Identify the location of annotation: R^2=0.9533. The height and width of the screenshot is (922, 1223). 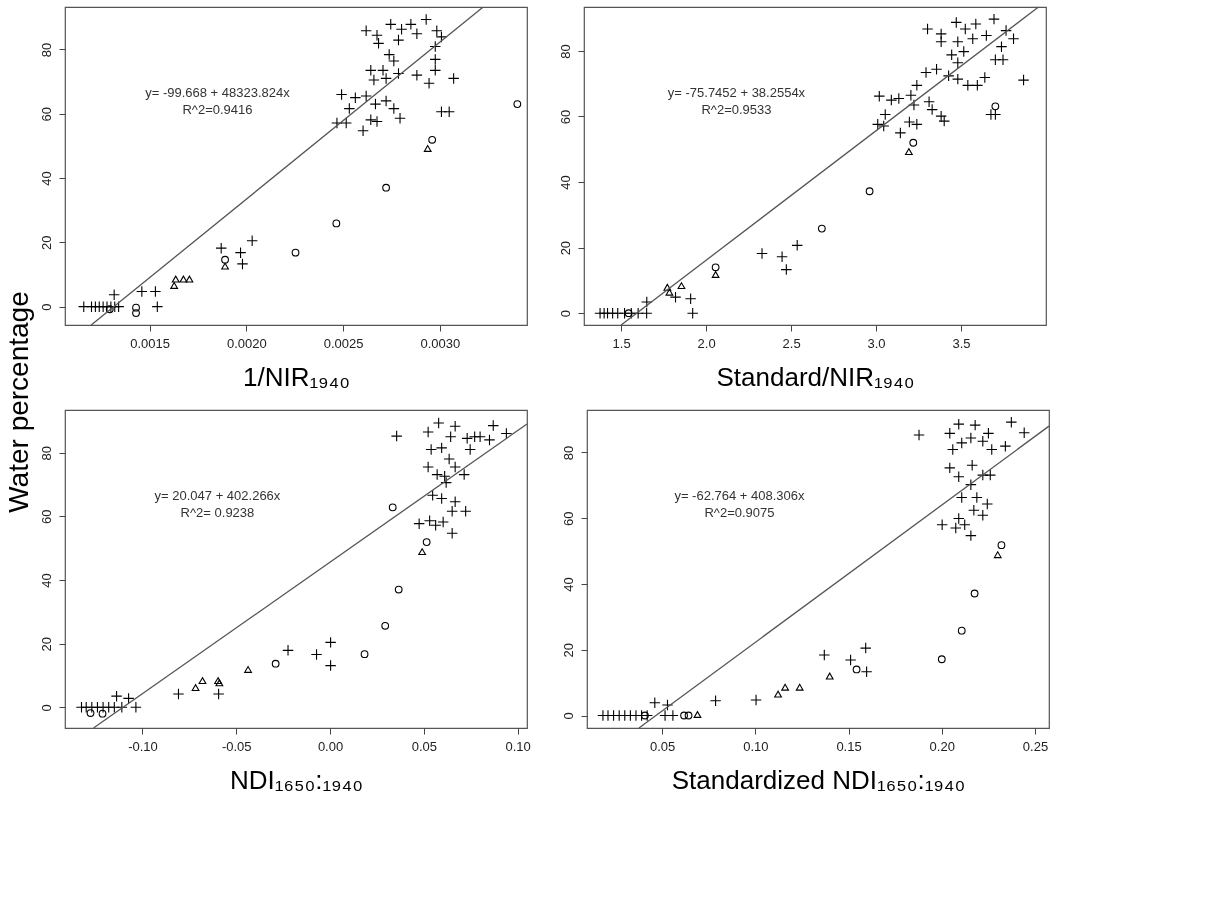
(736, 109).